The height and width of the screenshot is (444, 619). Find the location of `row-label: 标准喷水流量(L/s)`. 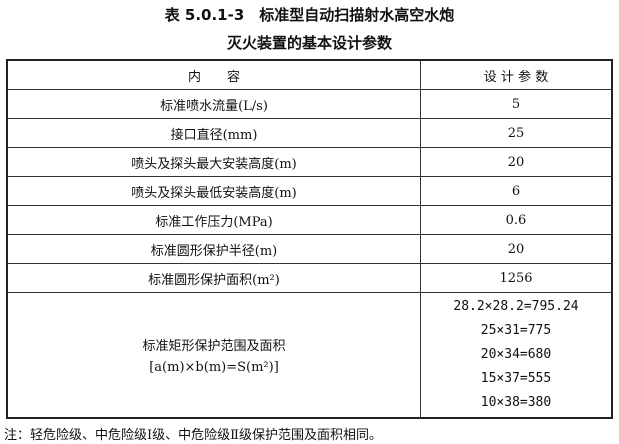

row-label: 标准喷水流量(L/s) is located at coordinates (213, 104).